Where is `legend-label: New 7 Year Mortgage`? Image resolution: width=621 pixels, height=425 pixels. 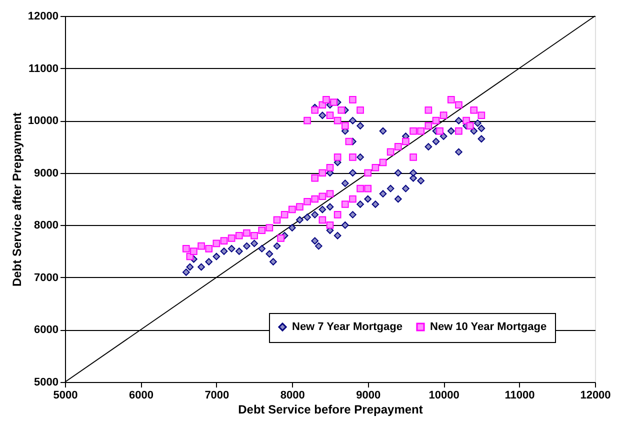
legend-label: New 7 Year Mortgage is located at coordinates (347, 326).